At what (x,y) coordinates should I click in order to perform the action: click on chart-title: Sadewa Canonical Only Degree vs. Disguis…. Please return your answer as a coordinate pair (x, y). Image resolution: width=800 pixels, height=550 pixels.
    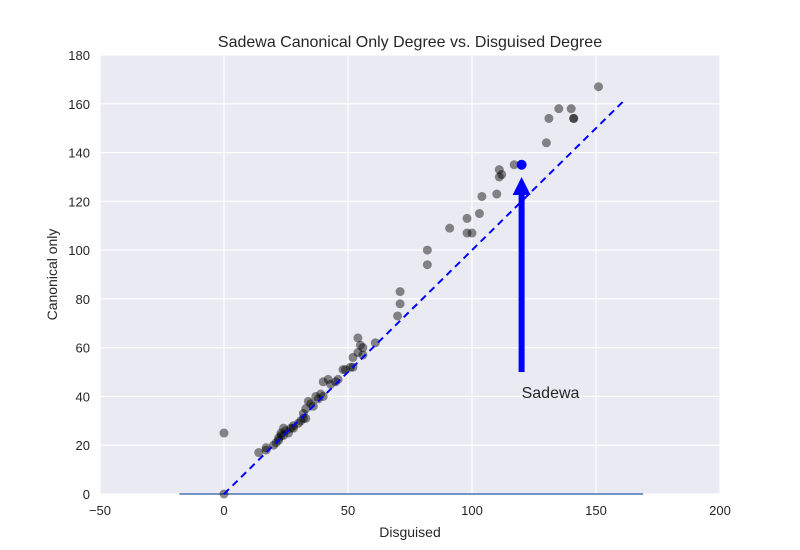
    Looking at the image, I should click on (410, 42).